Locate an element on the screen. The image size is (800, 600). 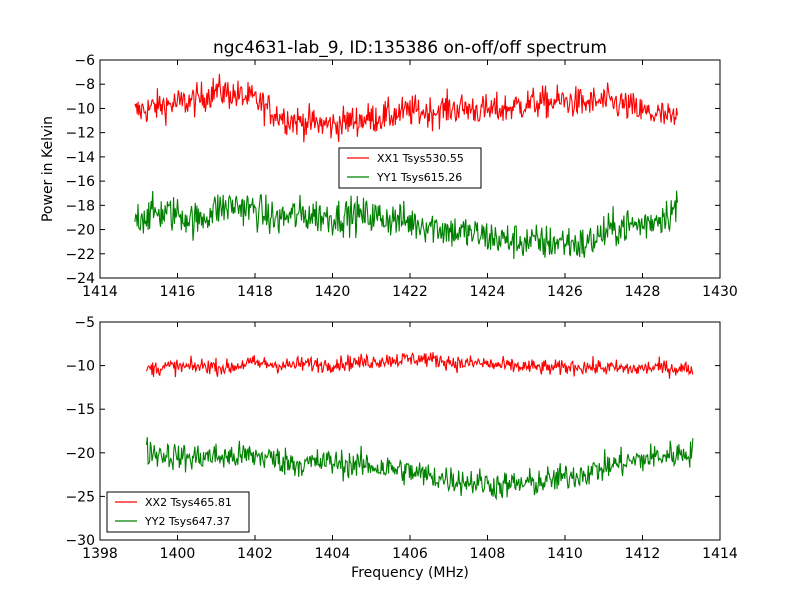
legend-label: XX2 Tsys465.81 is located at coordinates (188, 502).